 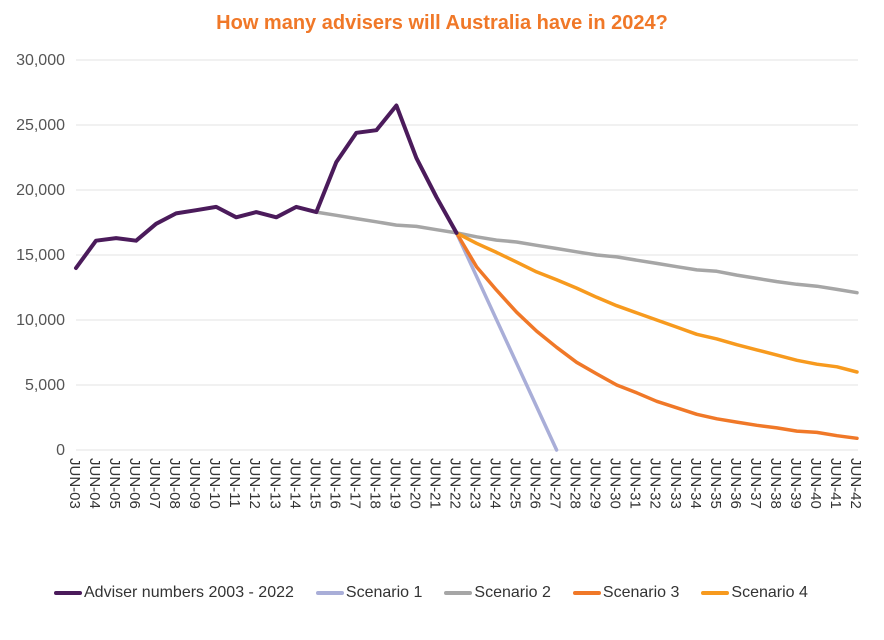 I want to click on x-tick-label: JUN-25, so click(x=515, y=483).